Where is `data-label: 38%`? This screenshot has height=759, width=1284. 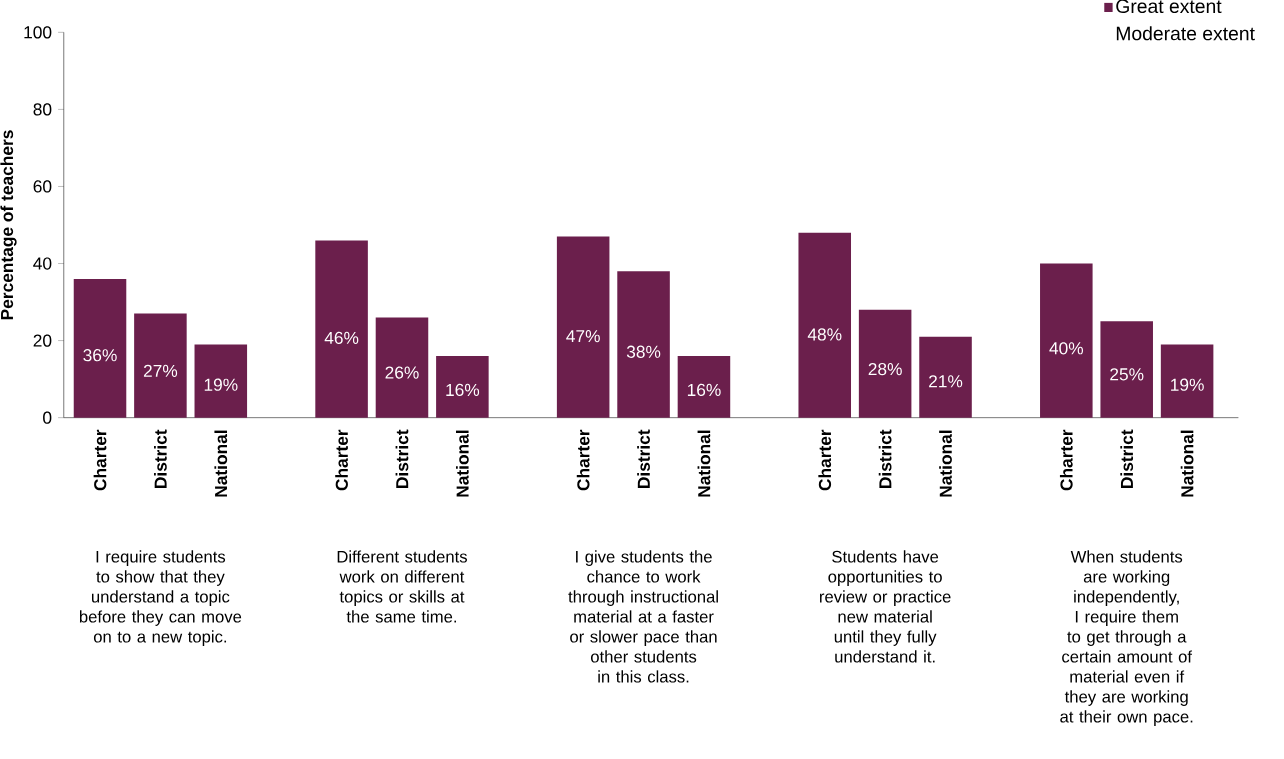 data-label: 38% is located at coordinates (643, 351).